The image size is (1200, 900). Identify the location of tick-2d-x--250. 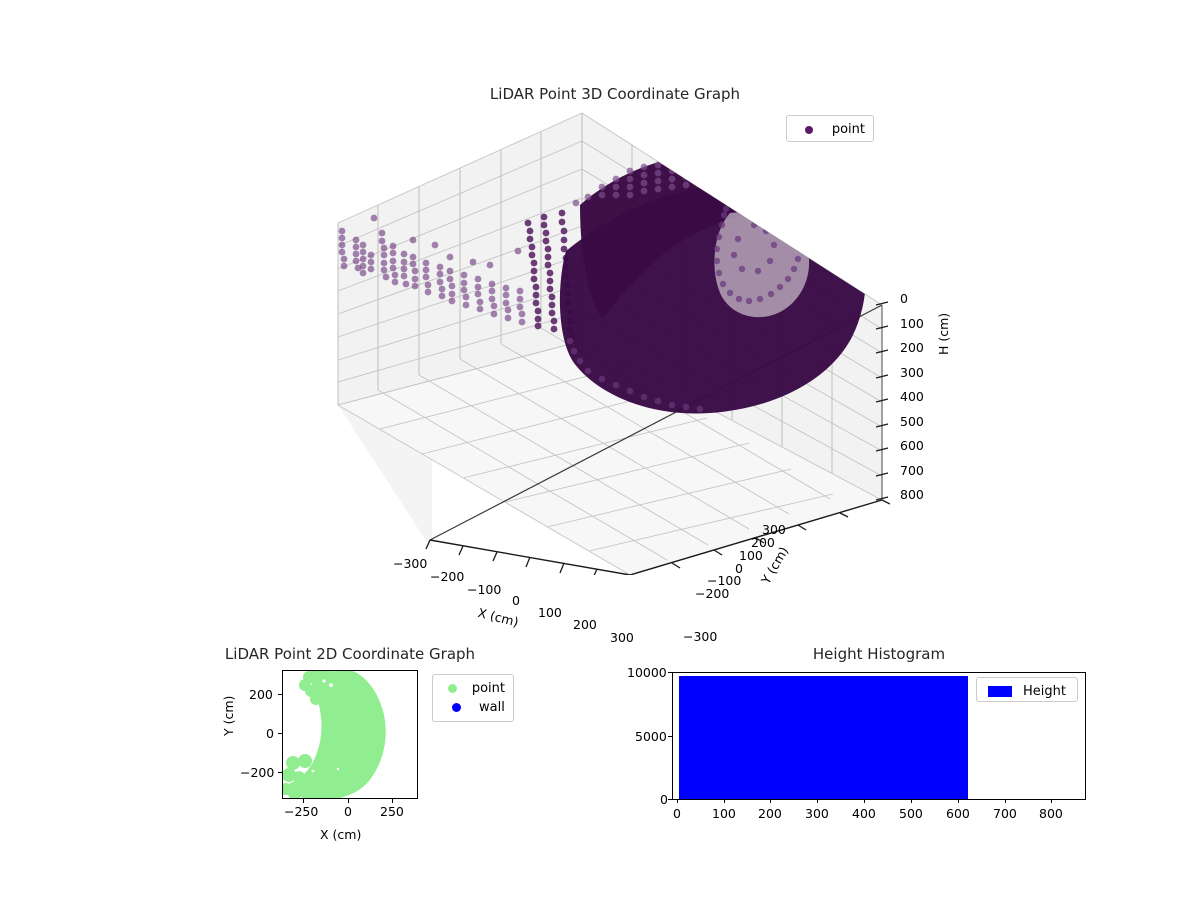
(304, 801).